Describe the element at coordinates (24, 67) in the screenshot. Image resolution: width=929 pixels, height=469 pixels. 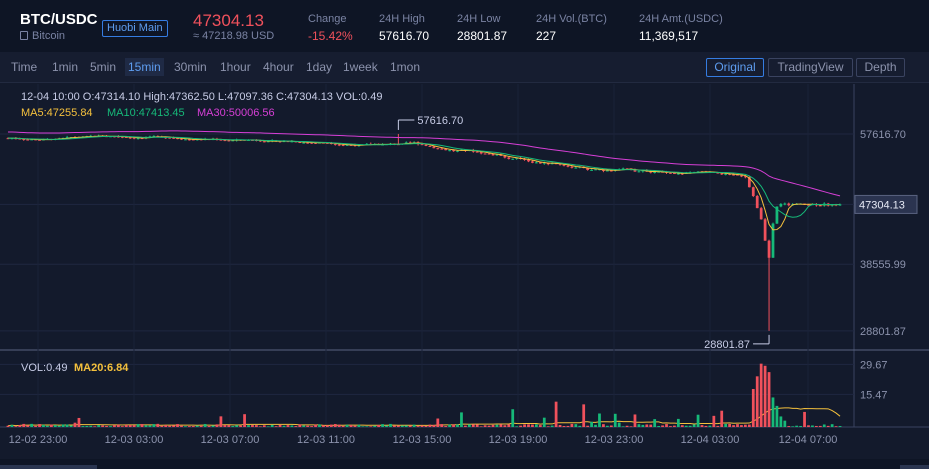
I see `tf-time: Time` at that location.